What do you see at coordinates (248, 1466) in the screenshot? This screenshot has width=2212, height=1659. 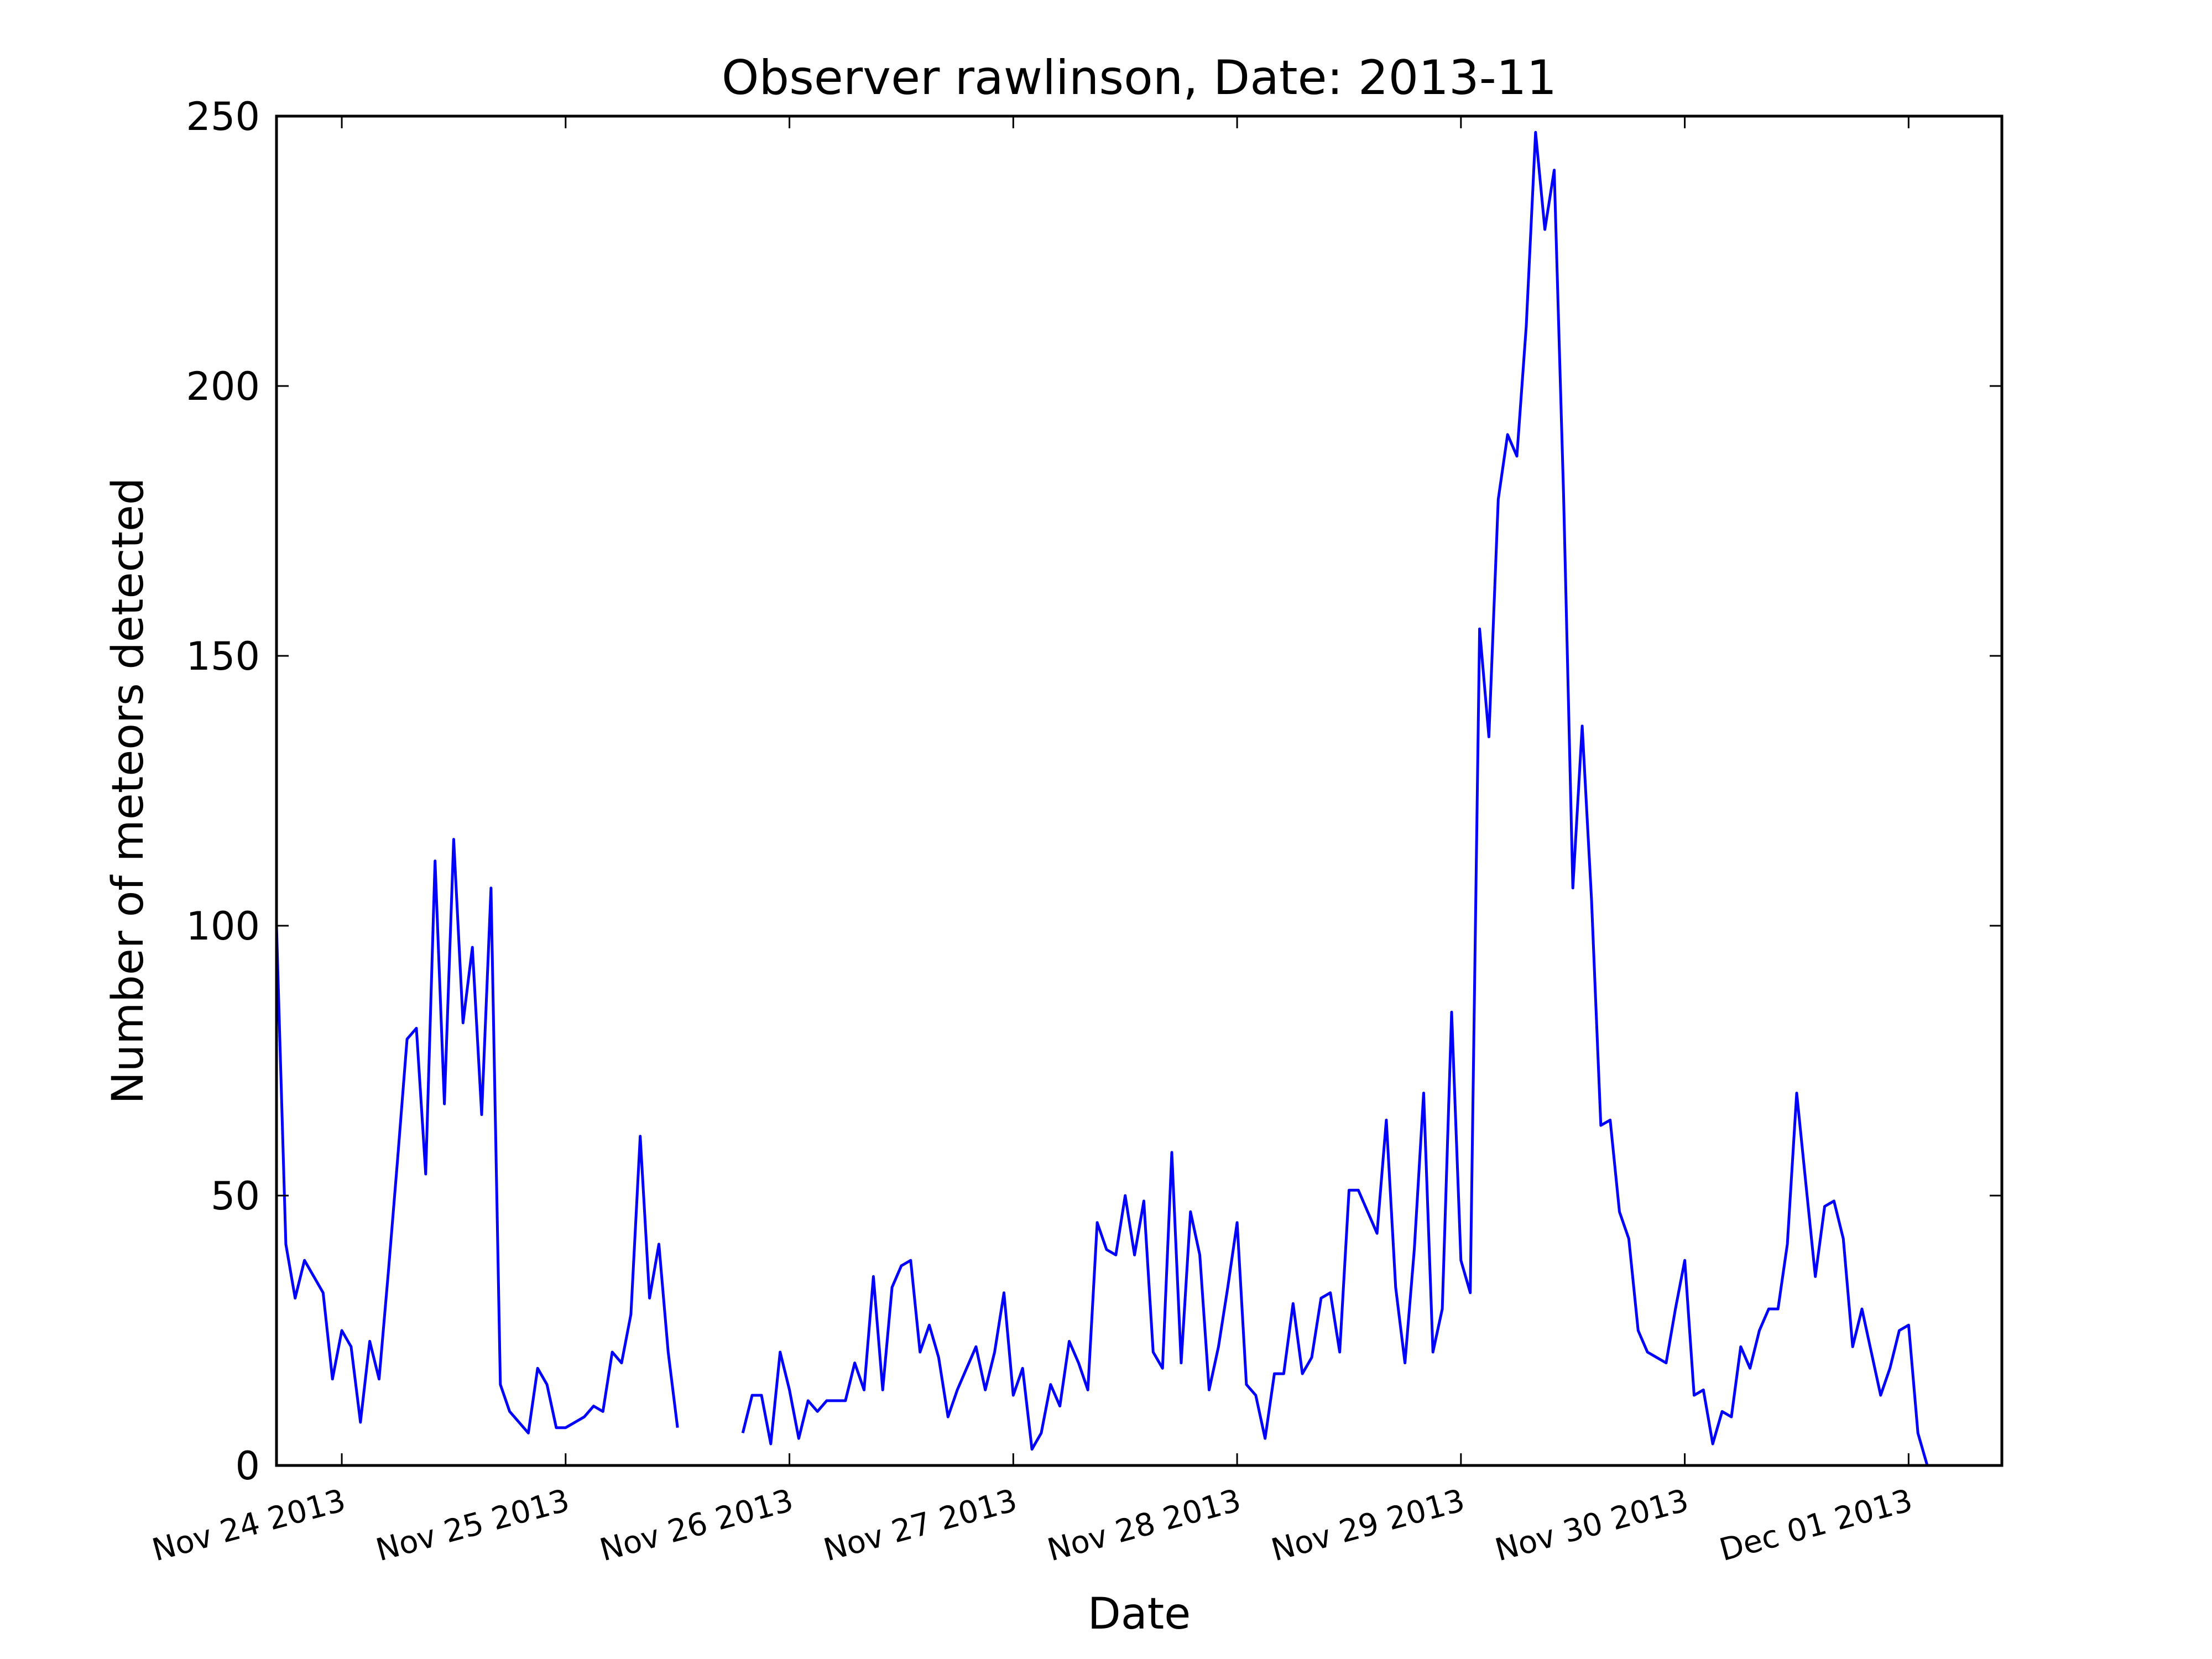 I see `y-tick-label: 0` at bounding box center [248, 1466].